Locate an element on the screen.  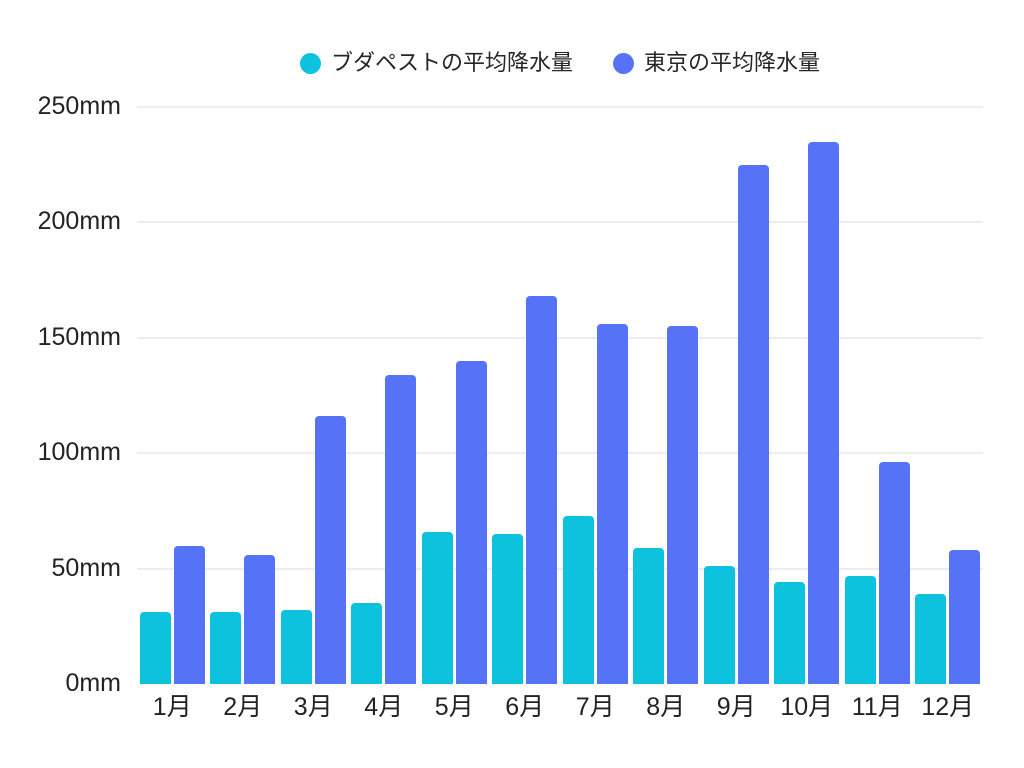
x-tick-label-5月: 5月 is located at coordinates (454, 707).